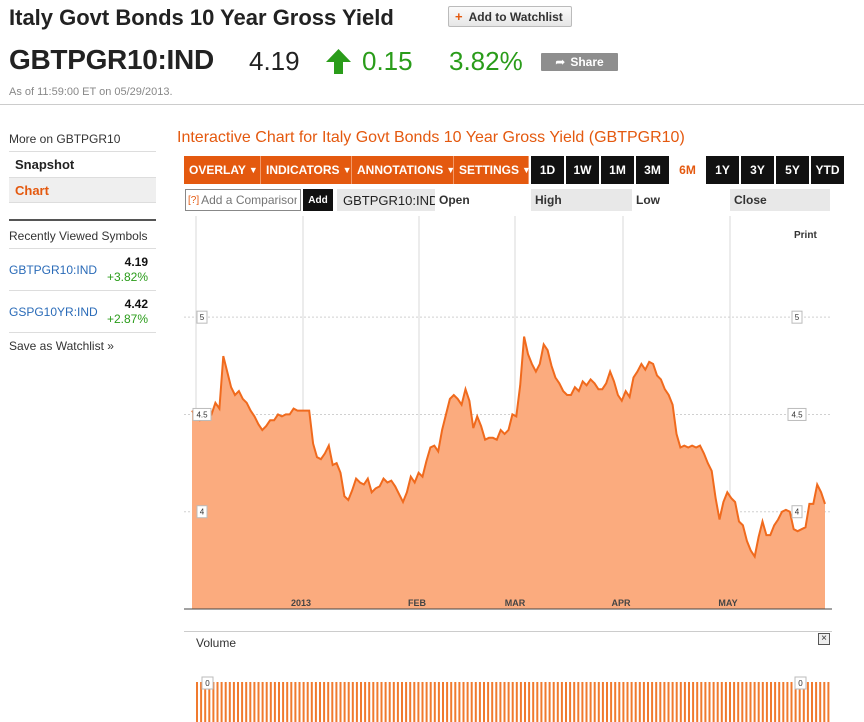 The height and width of the screenshot is (722, 864). I want to click on high-value-label: High, so click(581, 200).